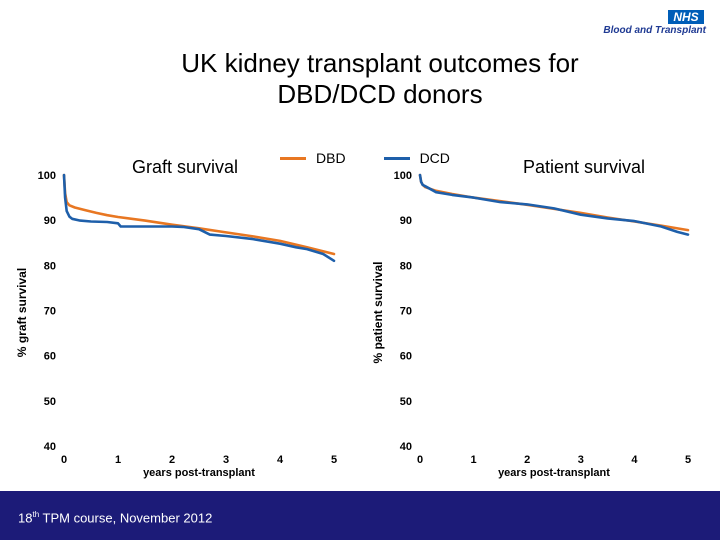  I want to click on patient-x-tick-label: 0, so click(420, 460).